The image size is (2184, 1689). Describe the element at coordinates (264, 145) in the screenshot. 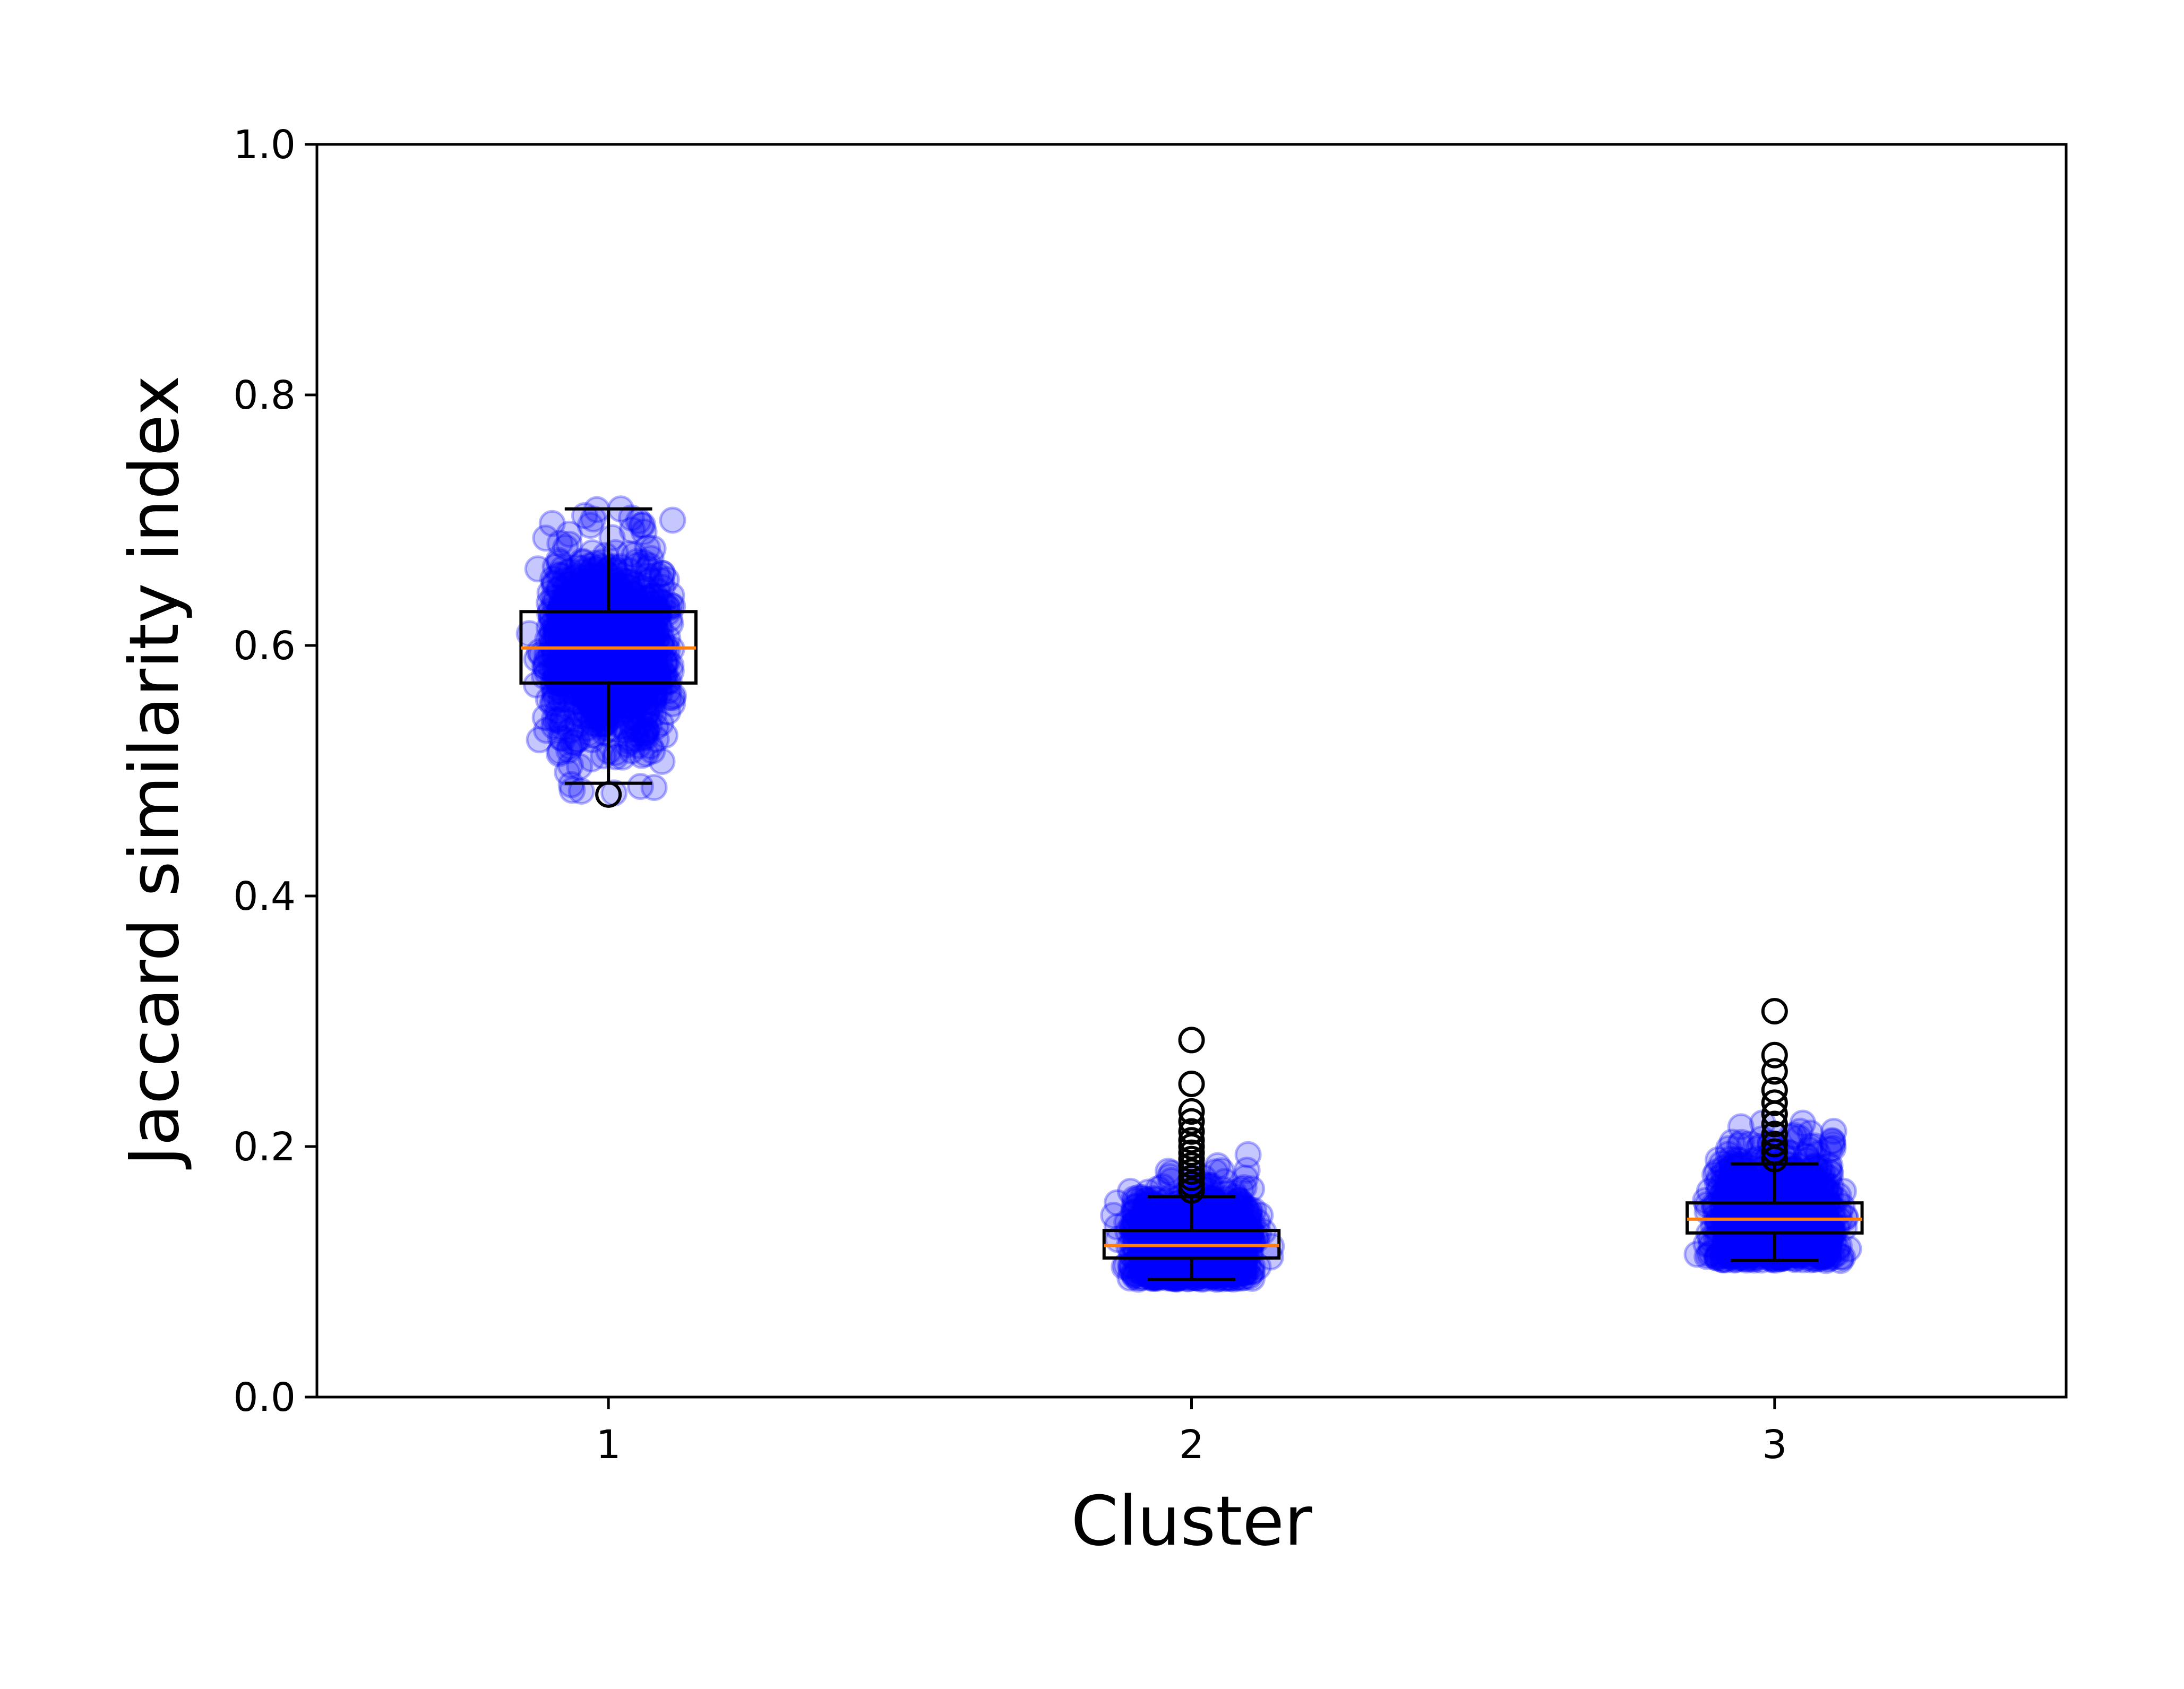

I see `y-tick-label: 1.0` at that location.